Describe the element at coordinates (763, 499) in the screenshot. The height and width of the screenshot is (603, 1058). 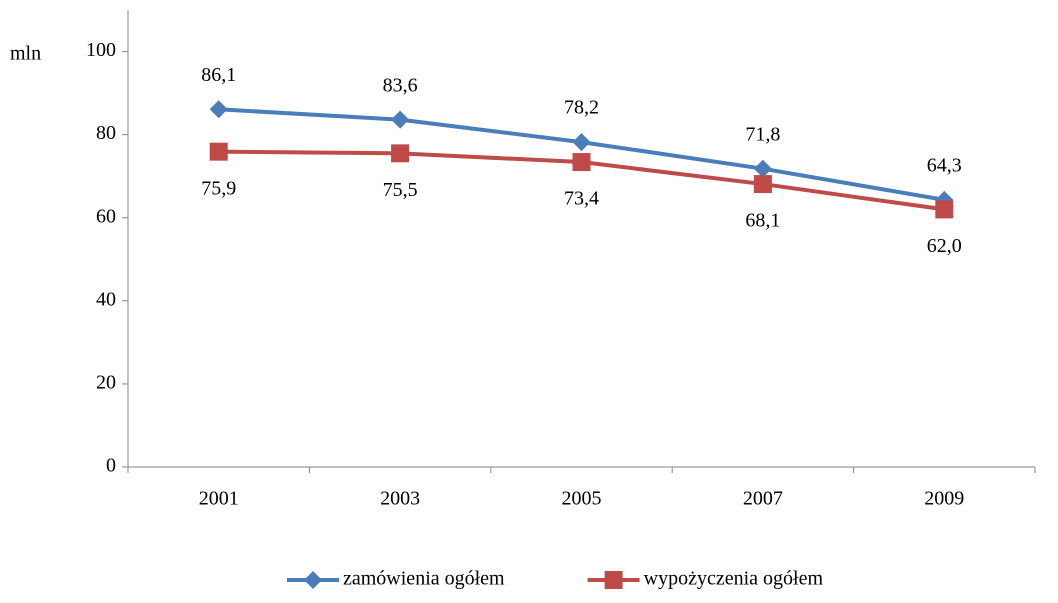
I see `x-tick-label: 2007` at that location.